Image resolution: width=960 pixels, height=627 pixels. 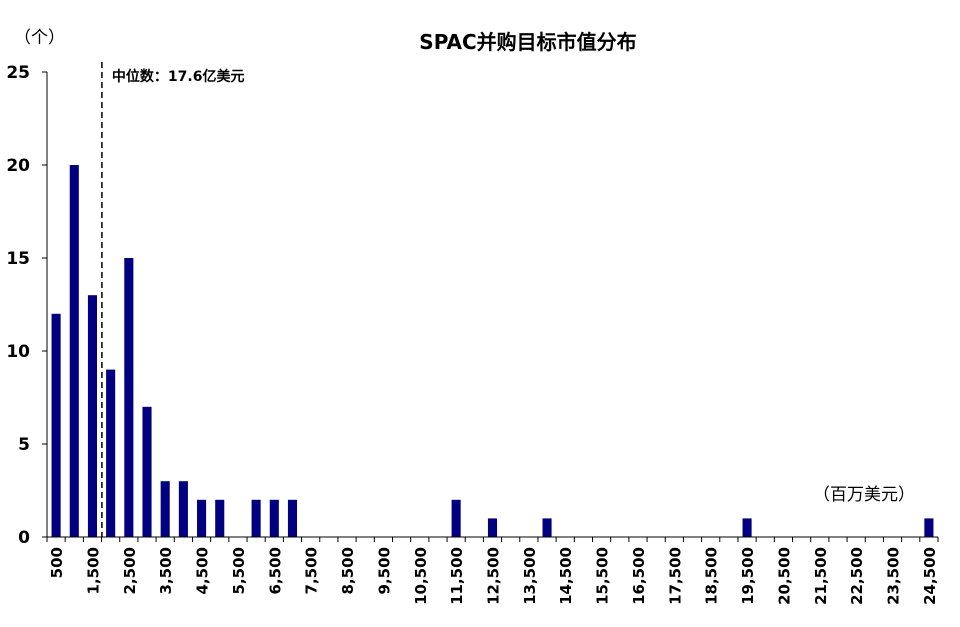 I want to click on x-tick-label: 24,500, so click(x=930, y=576).